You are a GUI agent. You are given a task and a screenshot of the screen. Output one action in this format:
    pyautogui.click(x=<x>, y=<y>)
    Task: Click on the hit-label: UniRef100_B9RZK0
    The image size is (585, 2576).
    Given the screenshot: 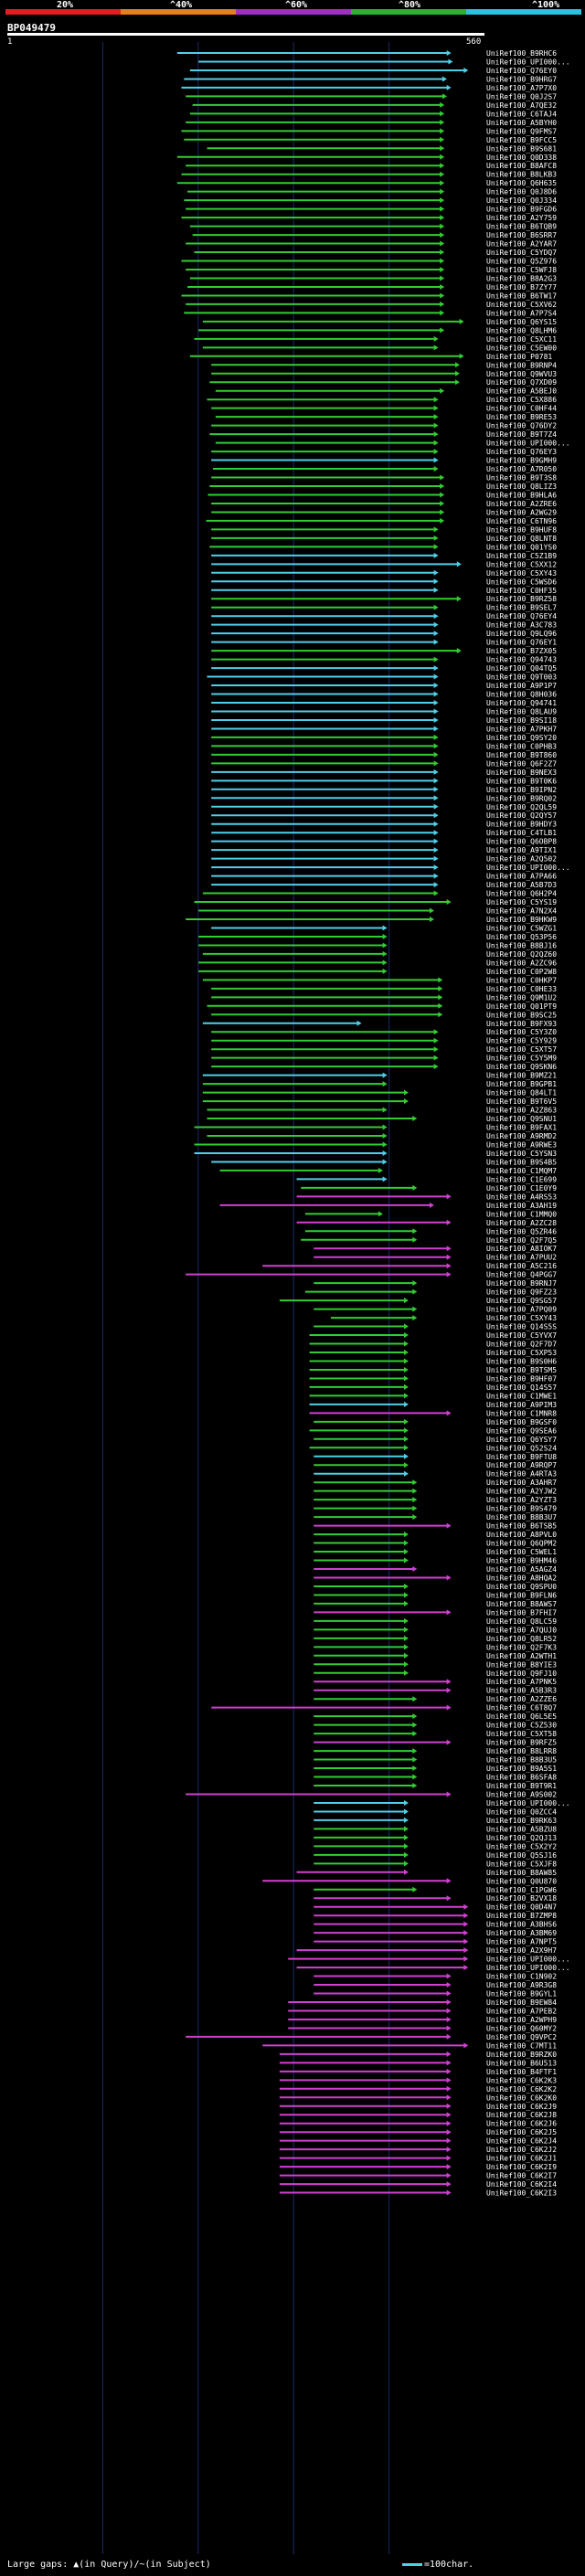 What is the action you would take?
    pyautogui.click(x=521, y=2055)
    